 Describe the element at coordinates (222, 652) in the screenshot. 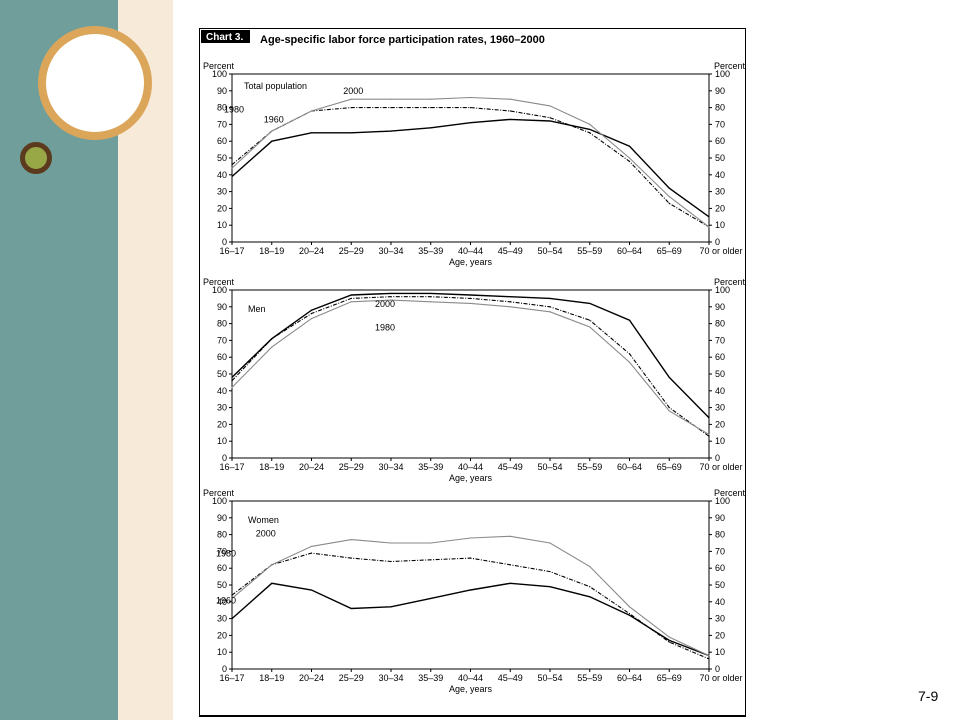

I see `y-tick-label-left: 10` at that location.